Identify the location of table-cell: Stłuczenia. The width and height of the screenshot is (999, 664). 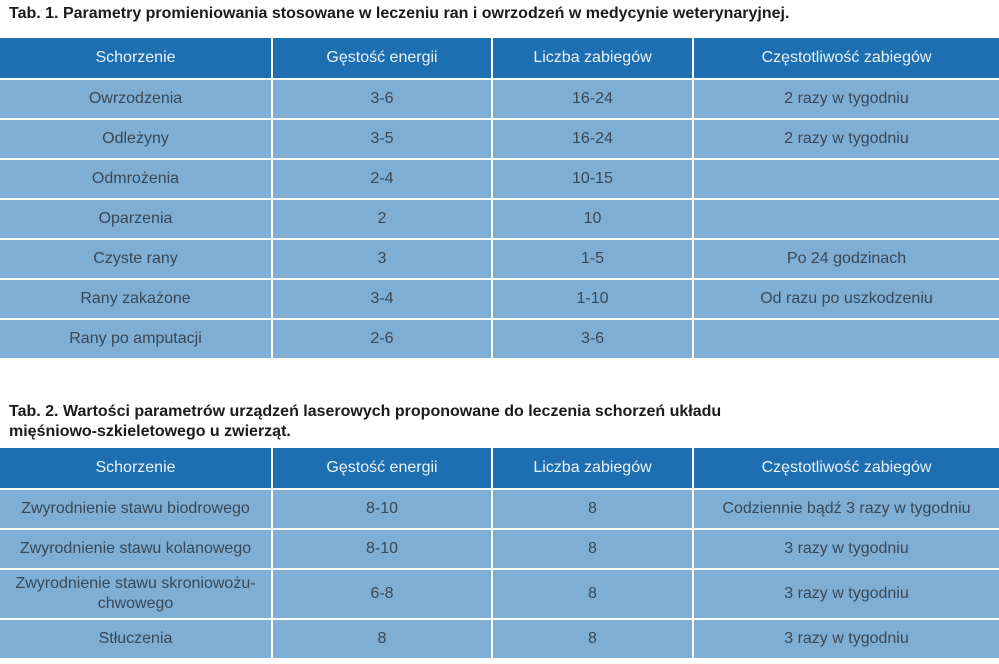
(136, 638).